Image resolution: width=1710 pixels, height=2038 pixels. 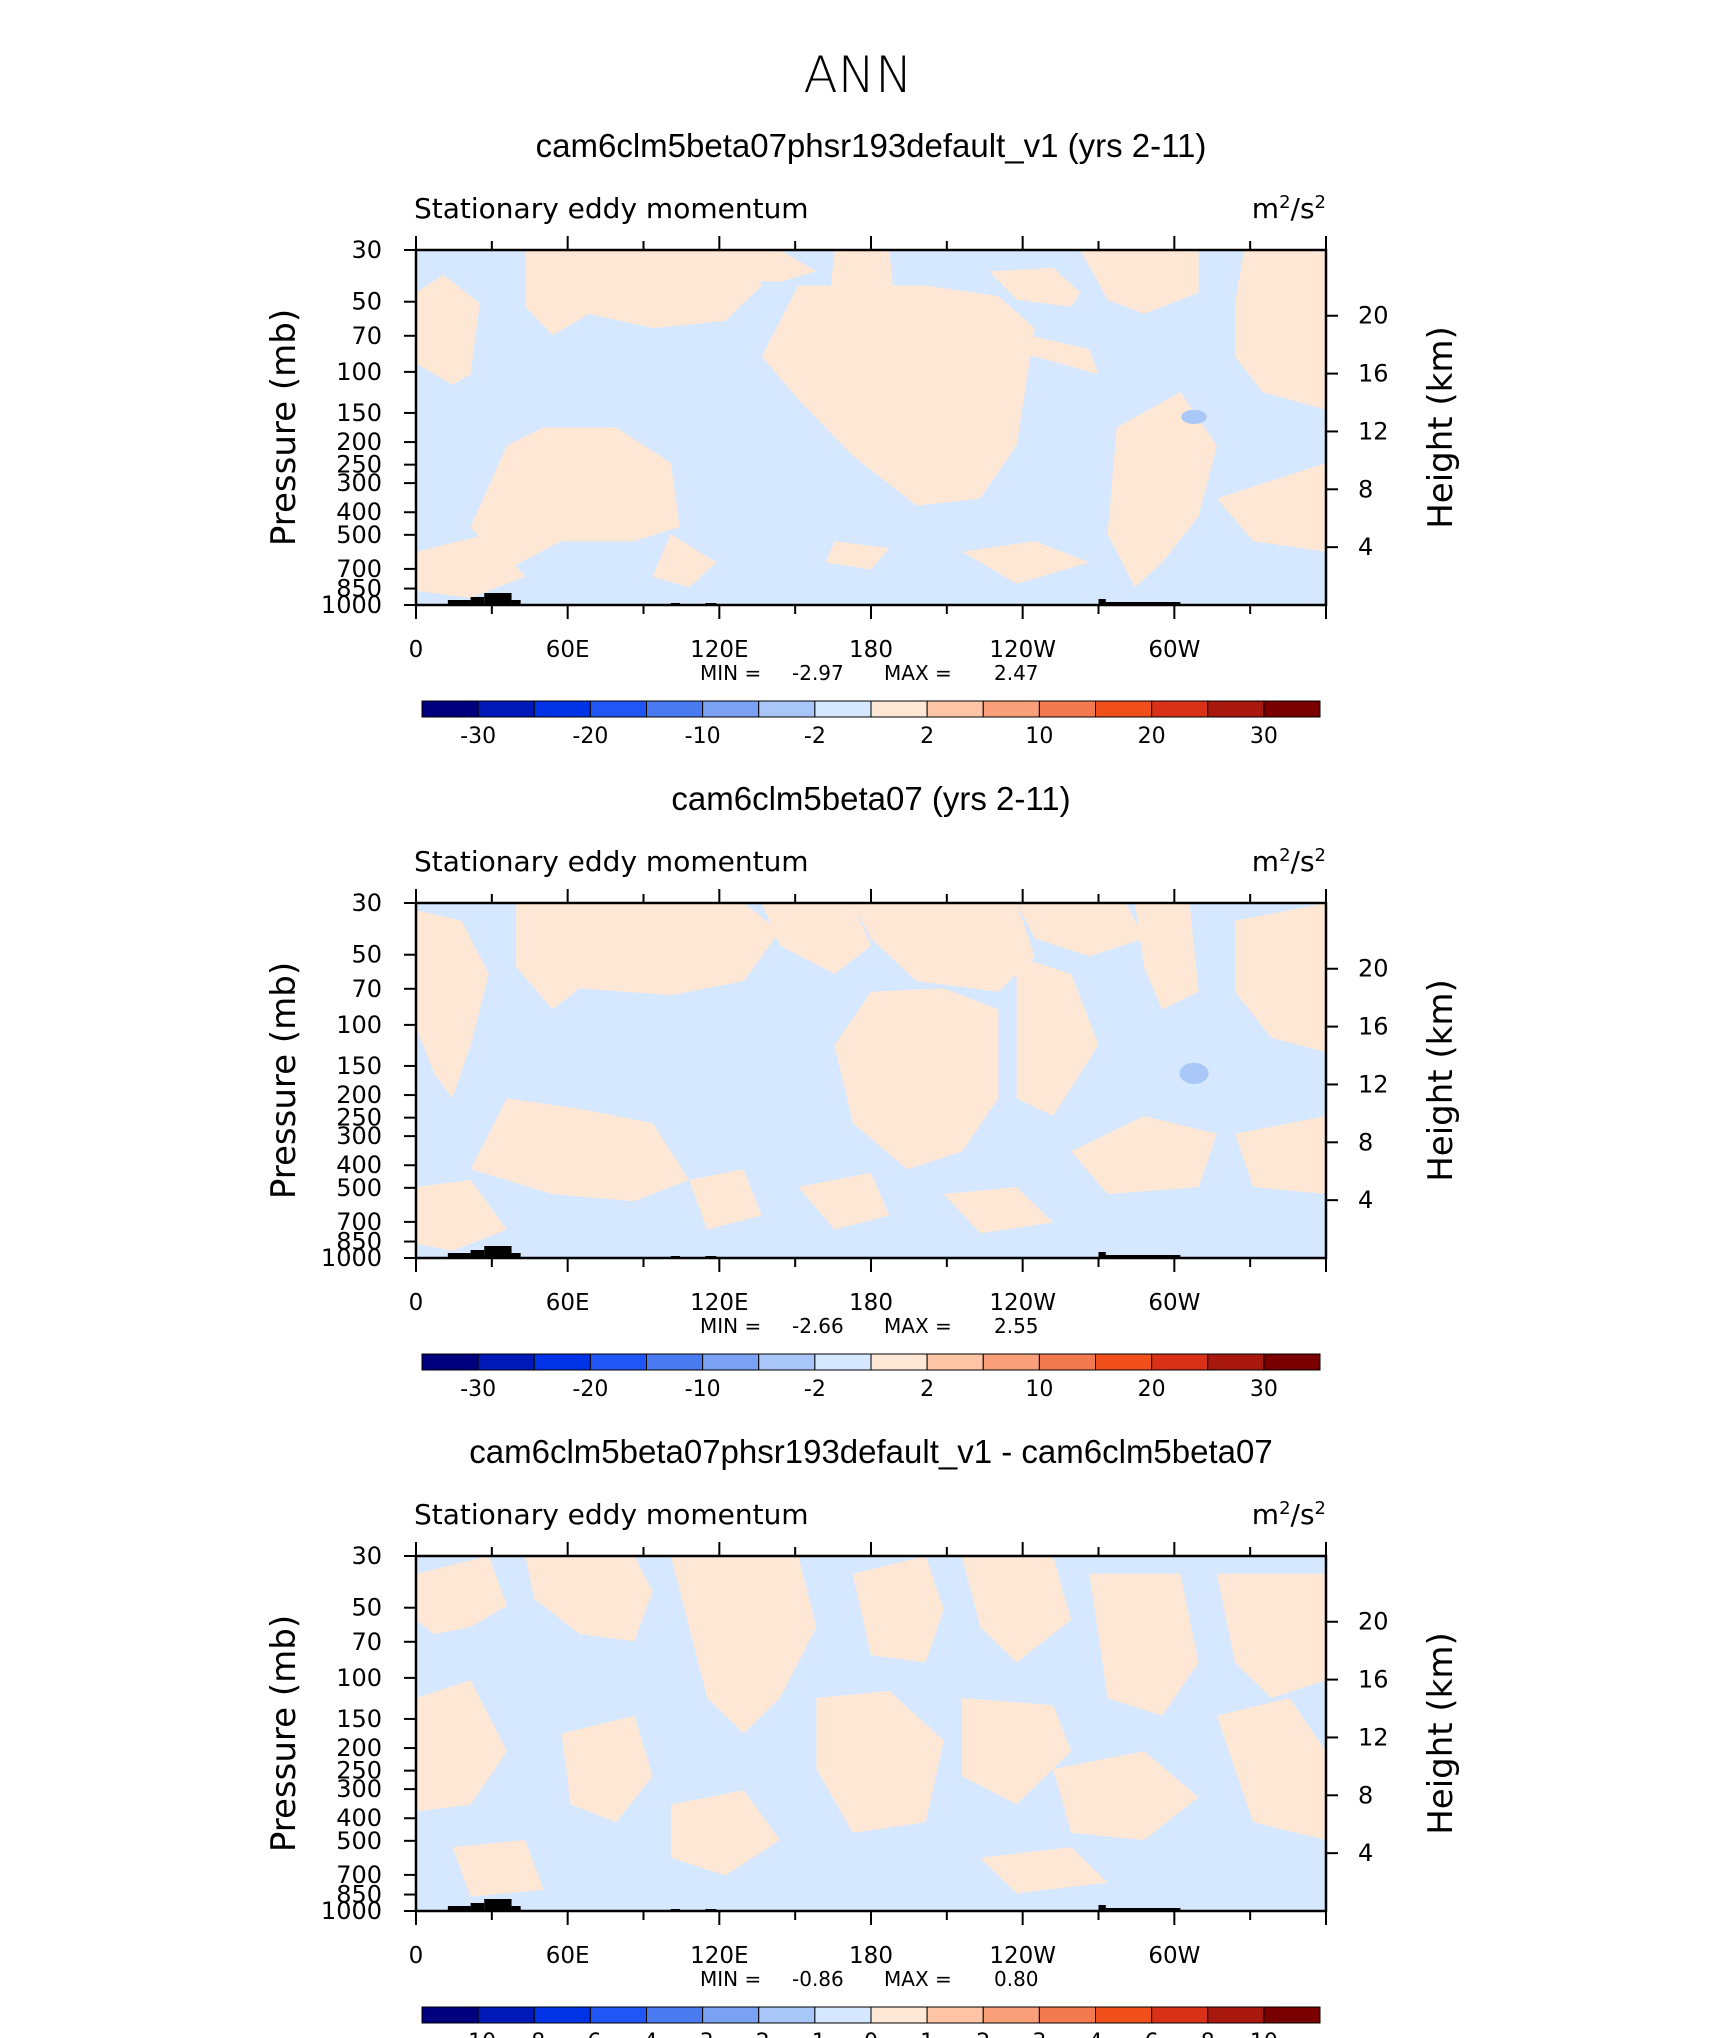 I want to click on colorbar-label: -10, so click(x=478, y=2034).